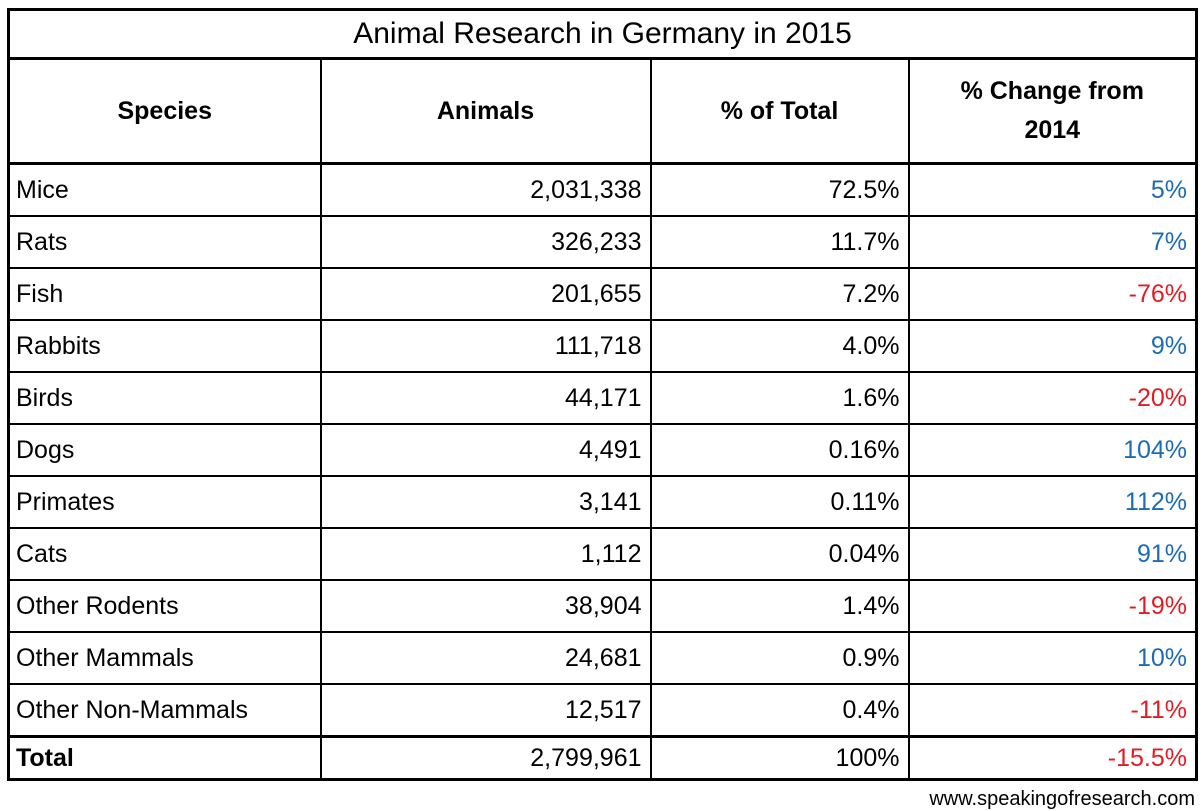 The image size is (1203, 811). I want to click on column-header-change-line2: 2014, so click(1052, 130).